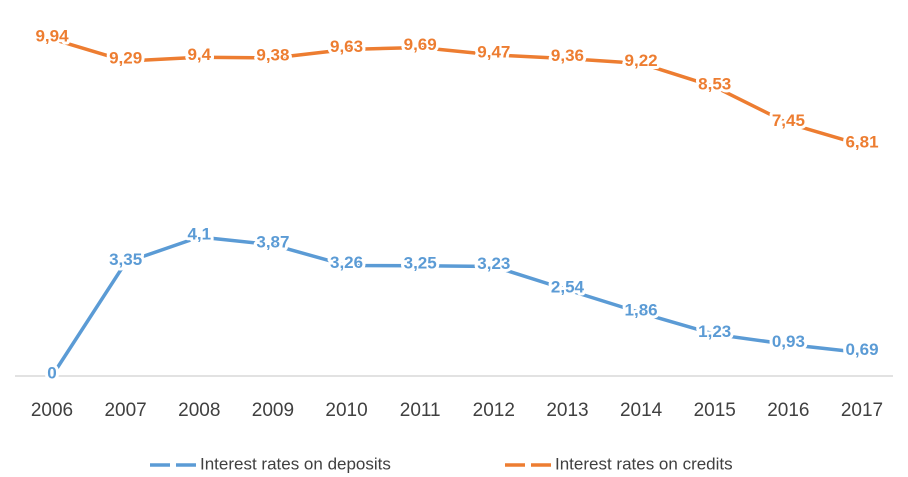  Describe the element at coordinates (52, 410) in the screenshot. I see `x-tick-label: 2006` at that location.